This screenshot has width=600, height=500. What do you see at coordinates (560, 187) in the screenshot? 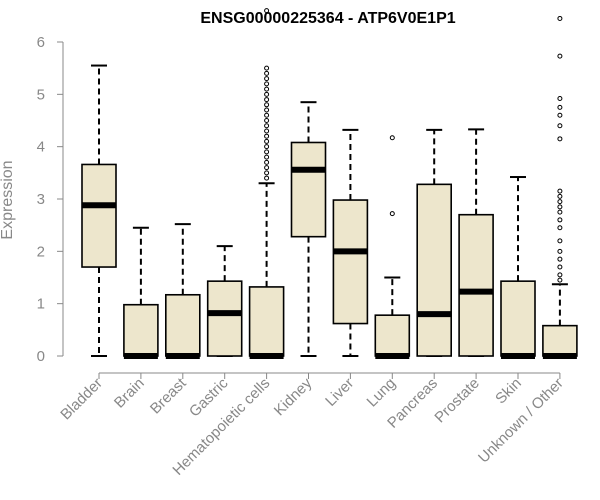
I see `box-unknown-other` at bounding box center [560, 187].